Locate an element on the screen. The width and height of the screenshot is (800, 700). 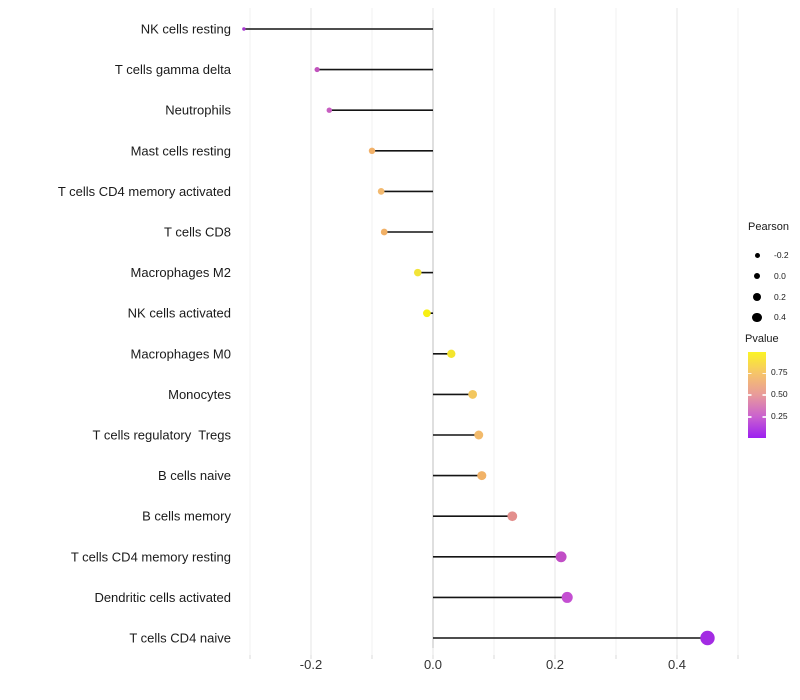
legend-pearson-entries: -0.2 0.0 0.2 0.4 is located at coordinates (771, 286).